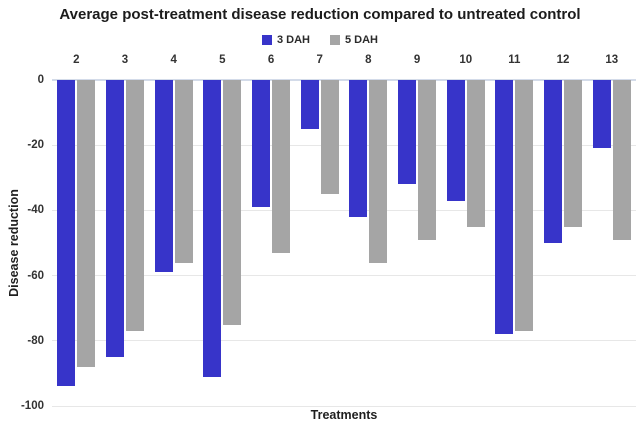  What do you see at coordinates (417, 60) in the screenshot?
I see `category-label: 9` at bounding box center [417, 60].